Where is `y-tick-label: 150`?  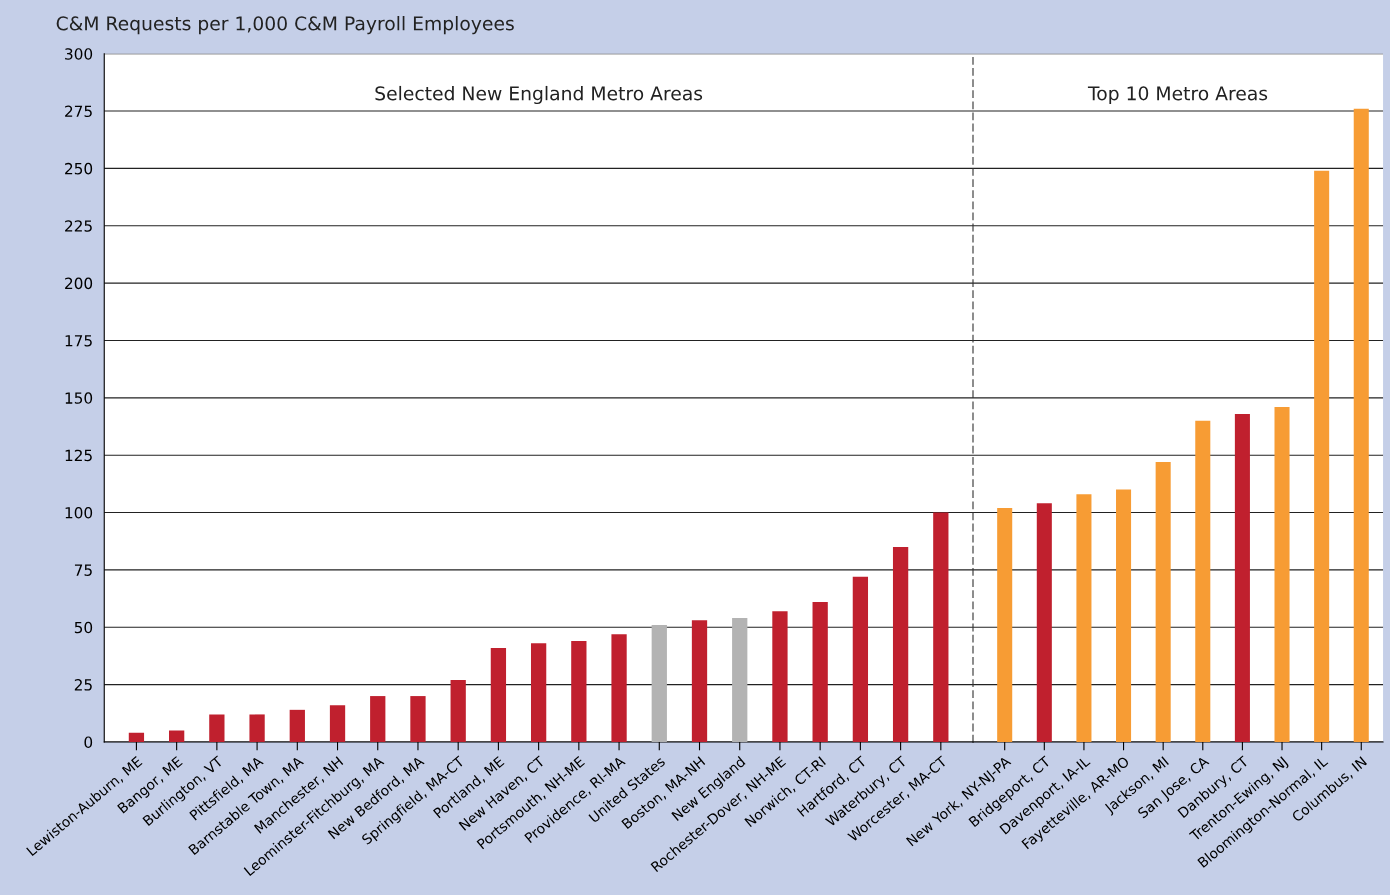
y-tick-label: 150 is located at coordinates (79, 398).